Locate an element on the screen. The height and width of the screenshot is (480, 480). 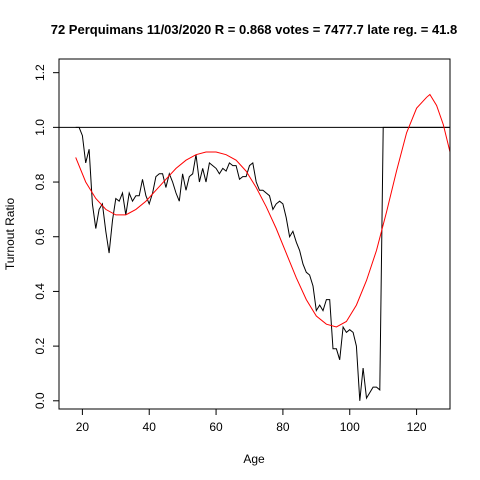
x-tick-label: 100 is located at coordinates (350, 427).